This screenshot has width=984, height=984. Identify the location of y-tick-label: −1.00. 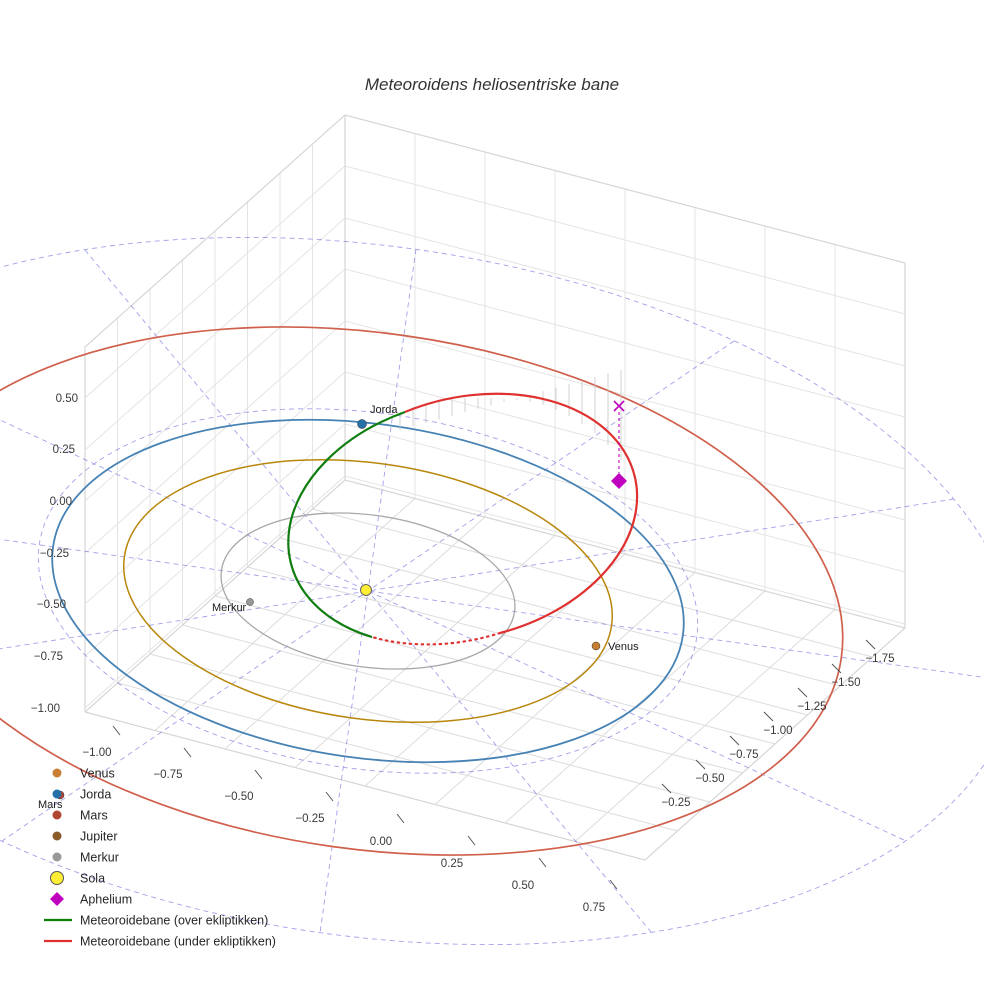
(777, 731).